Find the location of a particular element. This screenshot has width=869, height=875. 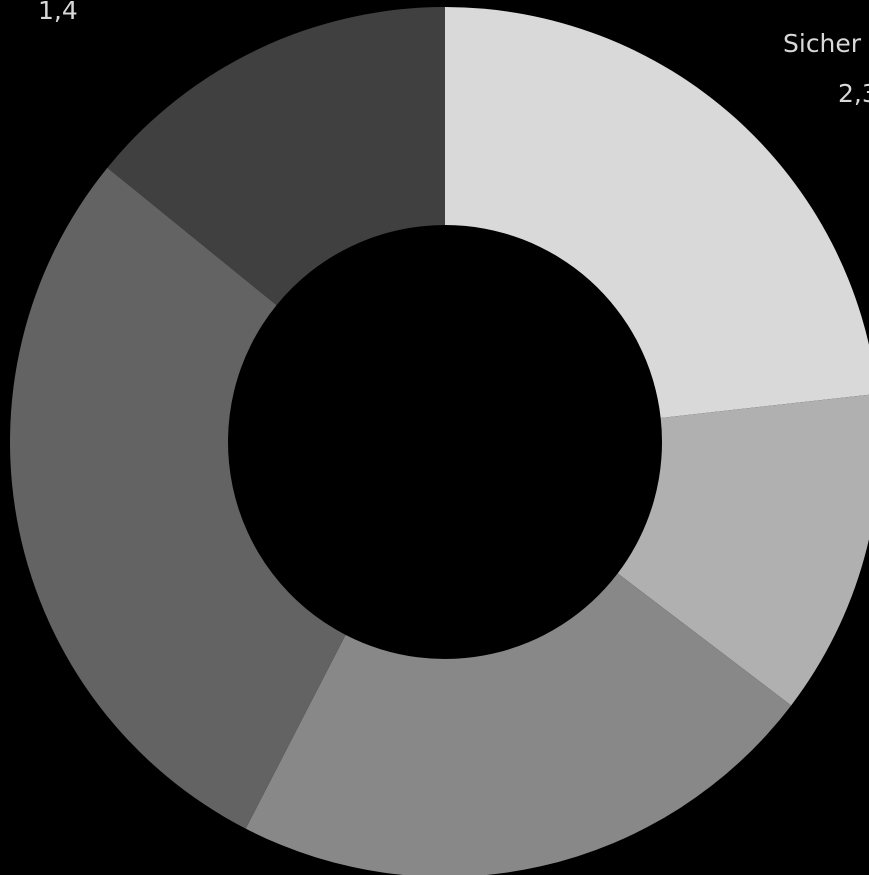

value-label: 2,3 is located at coordinates (853, 93).